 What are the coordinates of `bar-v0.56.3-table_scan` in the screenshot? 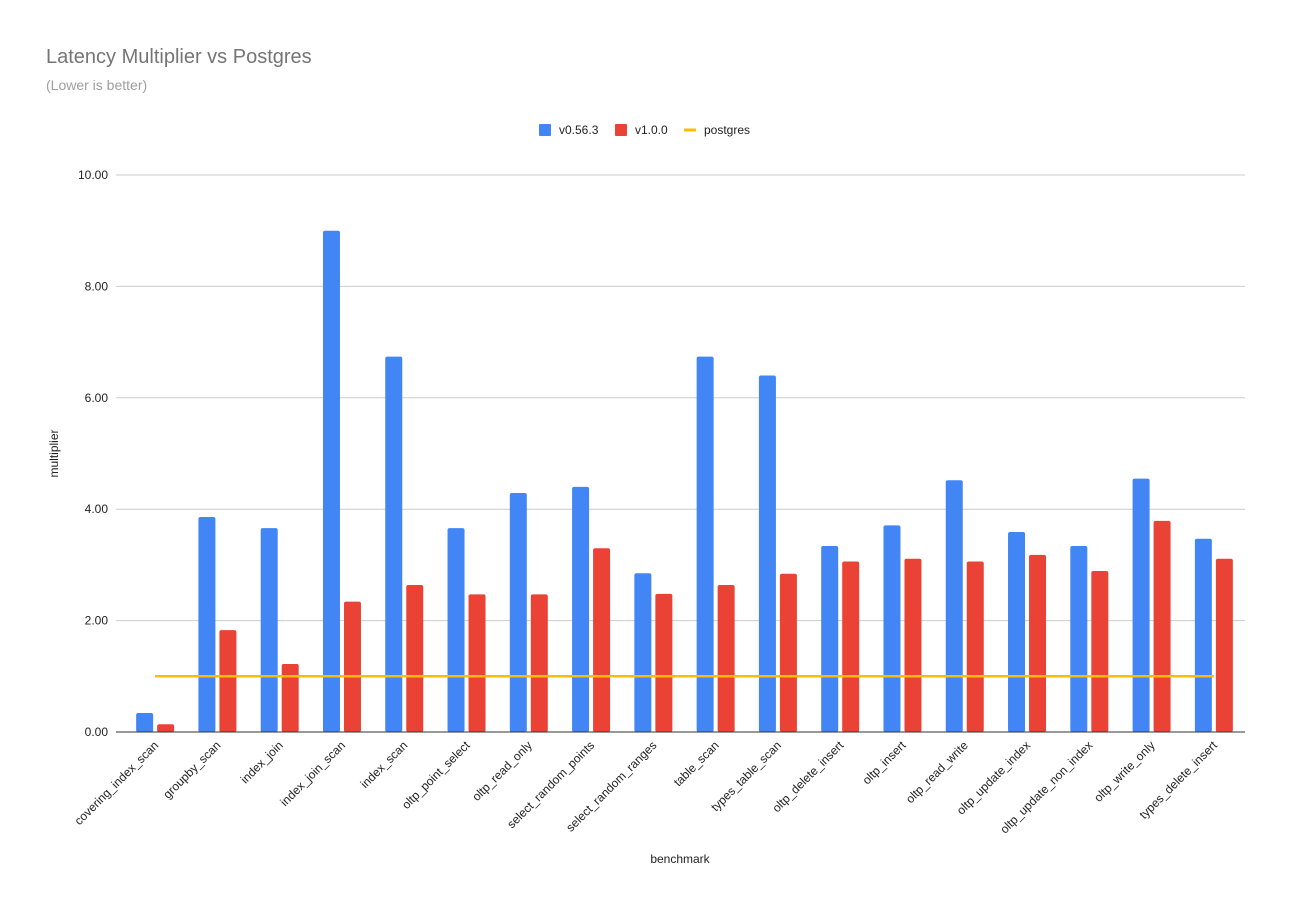 It's located at (705, 544).